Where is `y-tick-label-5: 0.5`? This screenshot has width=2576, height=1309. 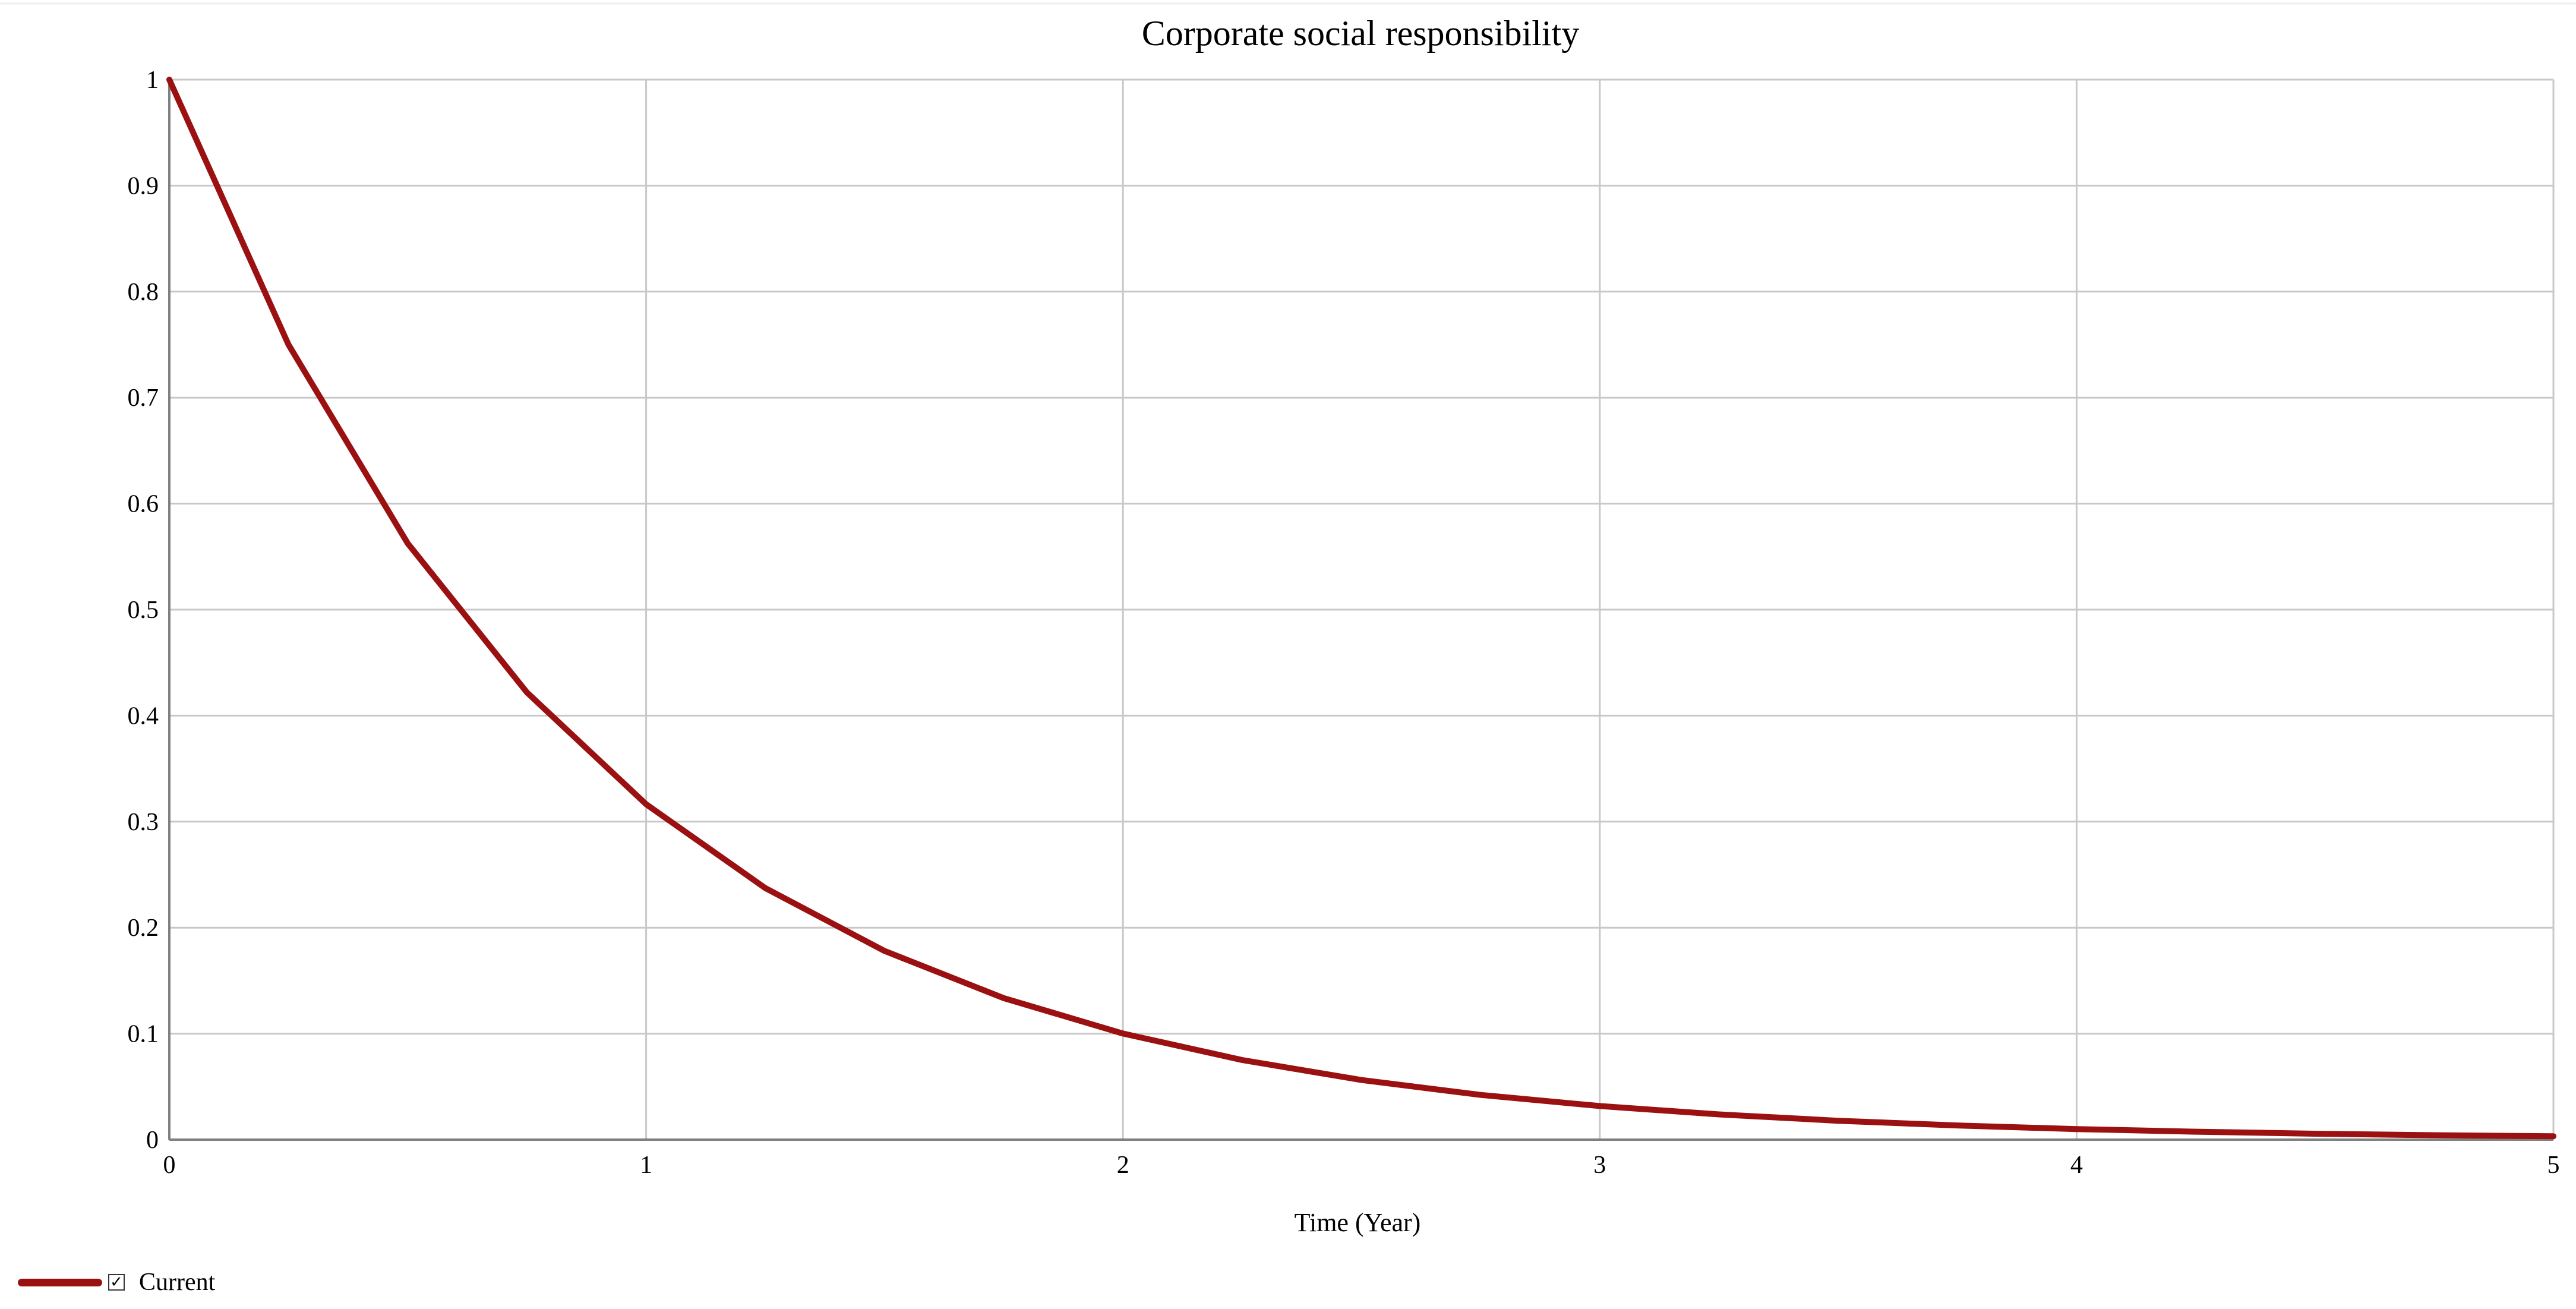 y-tick-label-5: 0.5 is located at coordinates (143, 611).